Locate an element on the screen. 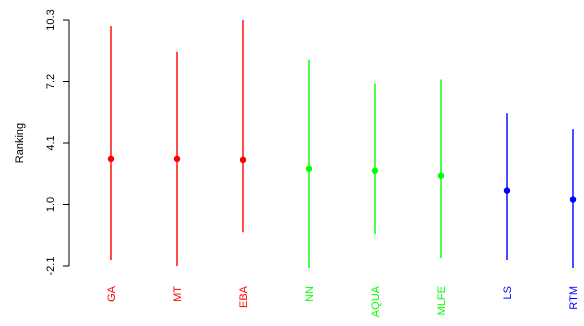 This screenshot has width=584, height=326. mean-point-ls is located at coordinates (507, 190).